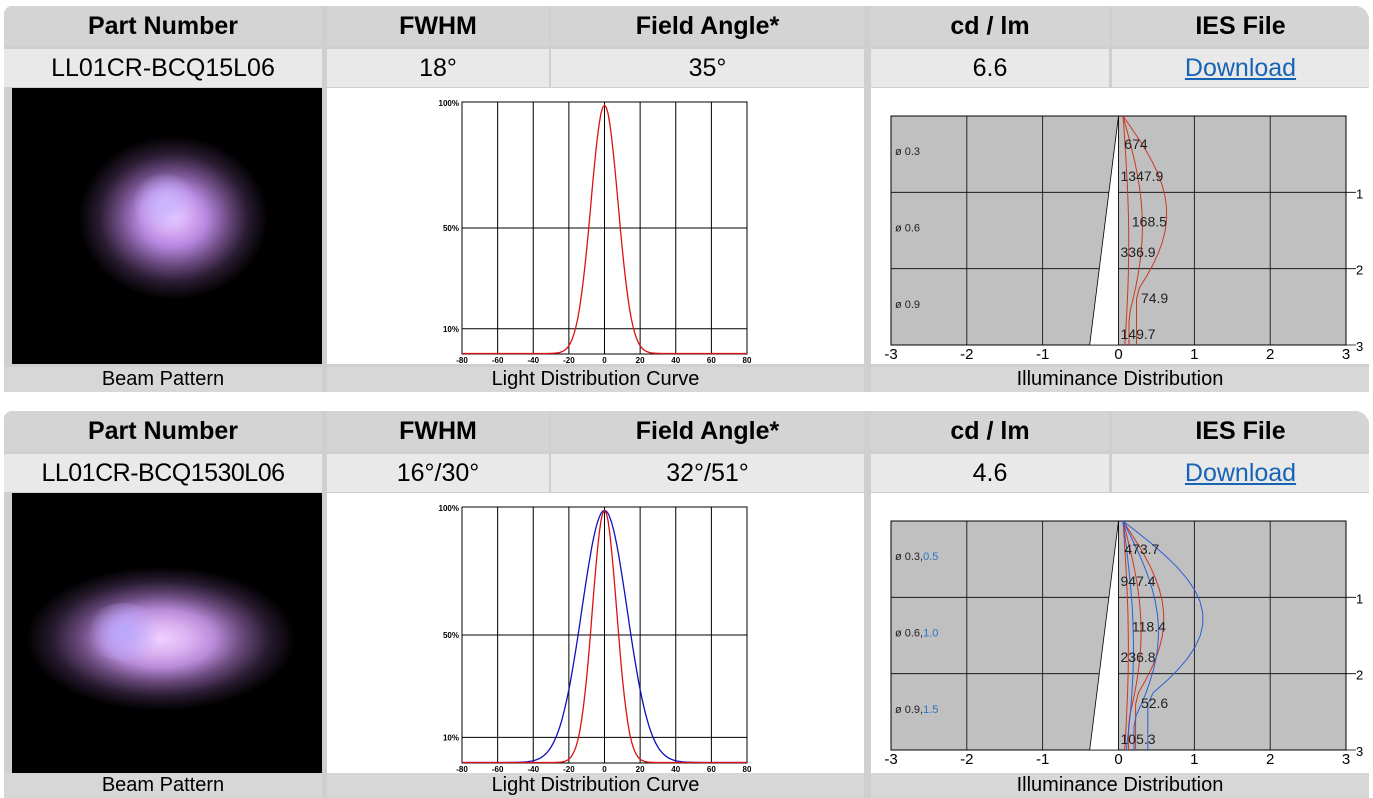 Image resolution: width=1373 pixels, height=798 pixels. What do you see at coordinates (1138, 739) in the screenshot?
I see `illum-value-label: 105.3` at bounding box center [1138, 739].